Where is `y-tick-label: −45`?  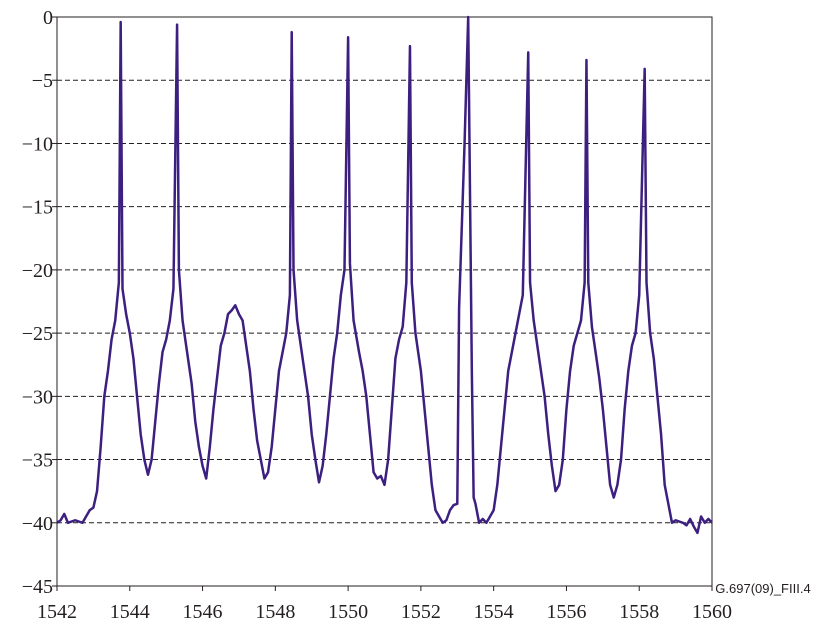 y-tick-label: −45 is located at coordinates (37, 587).